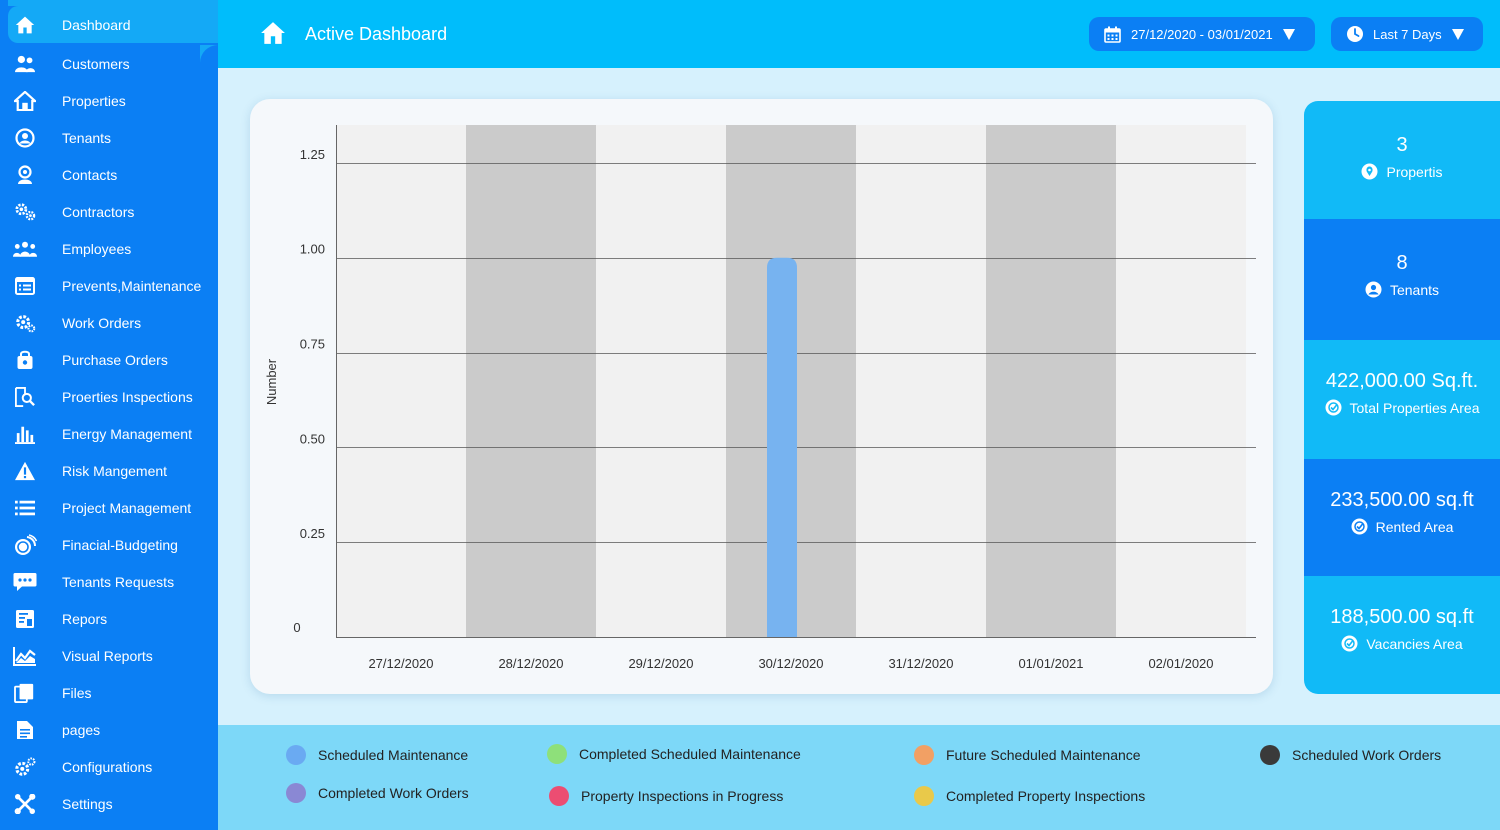  I want to click on sidebar-item-settings: Settings, so click(109, 803).